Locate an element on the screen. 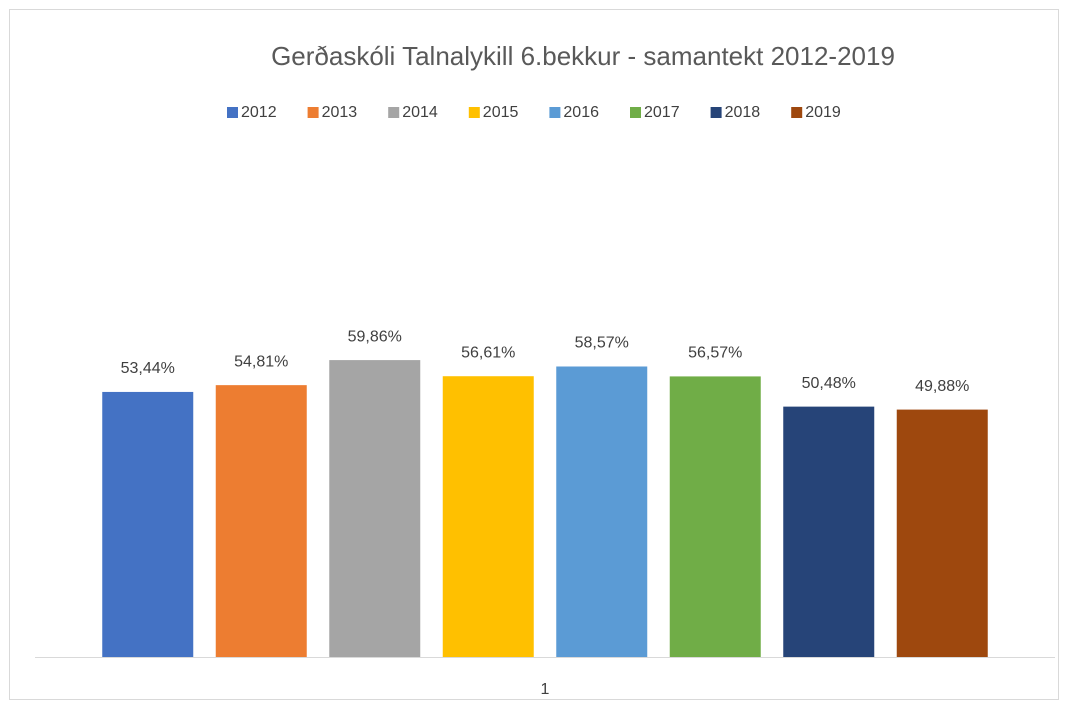  data-label: 56,61% is located at coordinates (488, 352).